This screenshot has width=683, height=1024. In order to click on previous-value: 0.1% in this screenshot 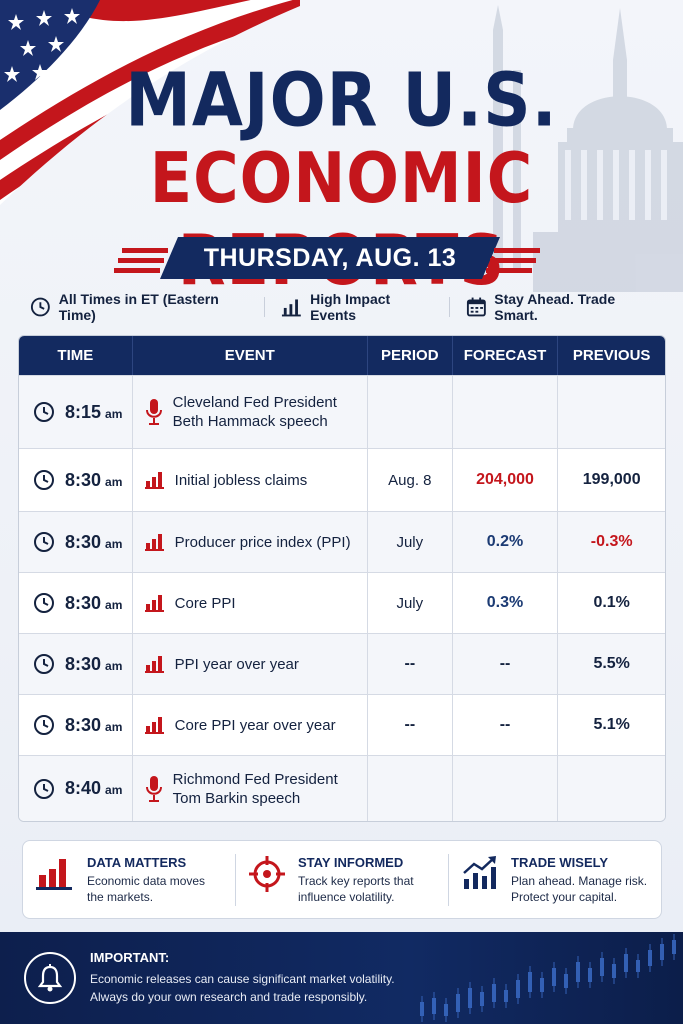, I will do `click(611, 602)`.